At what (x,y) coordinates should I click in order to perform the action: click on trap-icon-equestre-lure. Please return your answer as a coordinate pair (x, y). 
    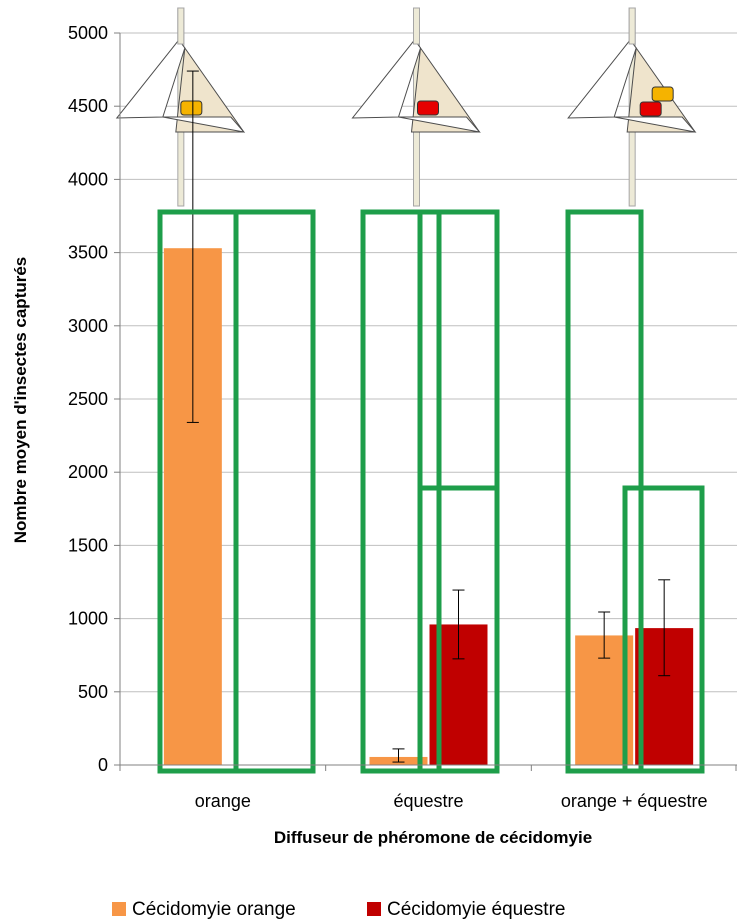
    Looking at the image, I should click on (416, 107).